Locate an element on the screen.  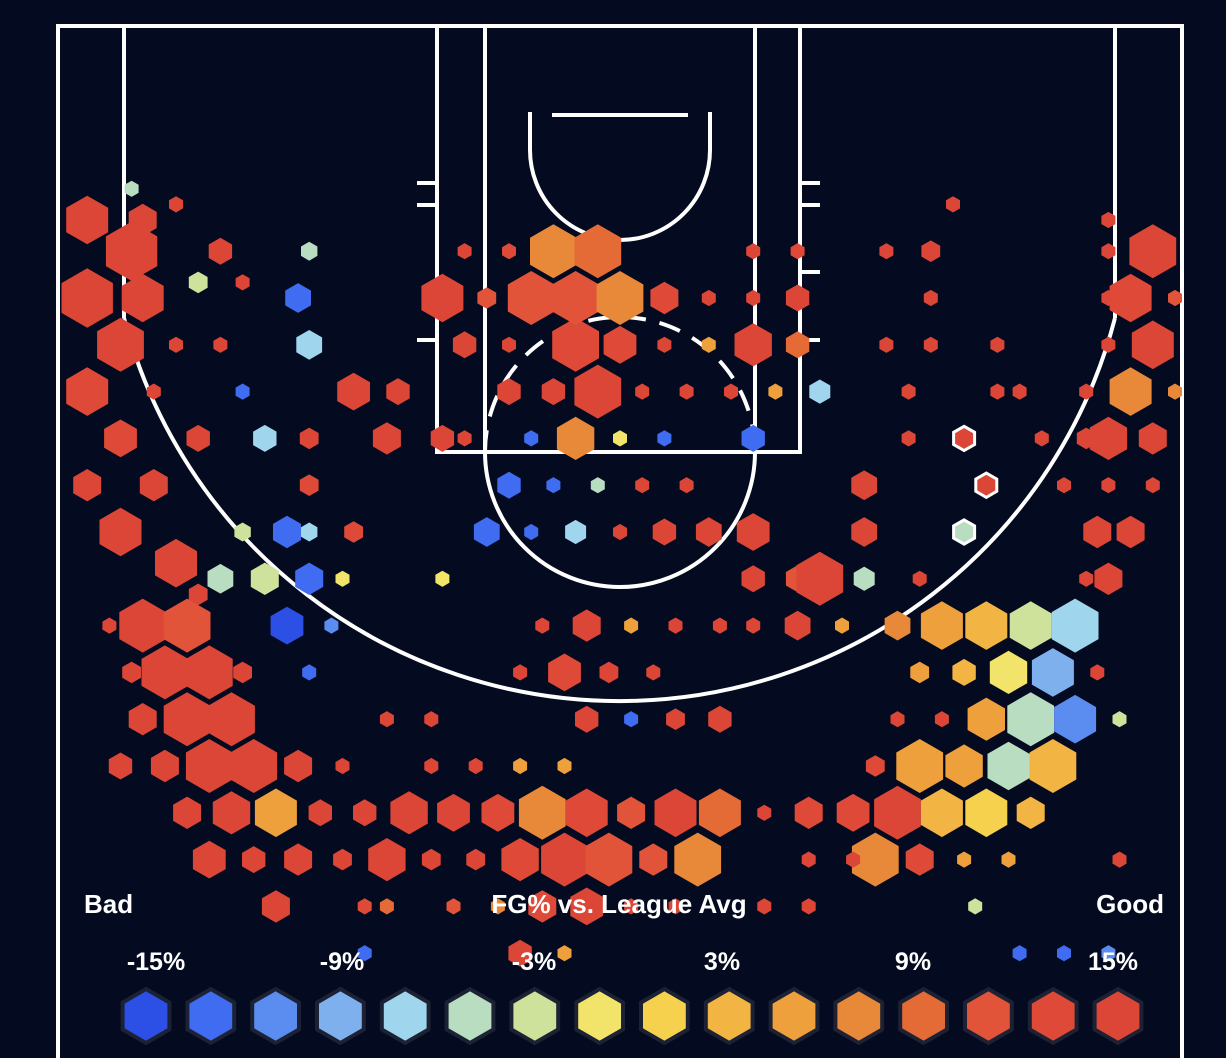
legend-left-label: Bad is located at coordinates (108, 904).